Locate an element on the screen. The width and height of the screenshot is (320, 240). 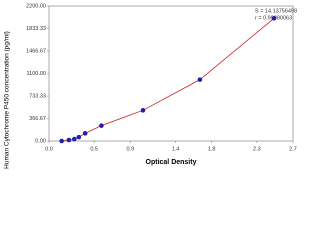
x-tick-label: 0.5 is located at coordinates (94, 149).